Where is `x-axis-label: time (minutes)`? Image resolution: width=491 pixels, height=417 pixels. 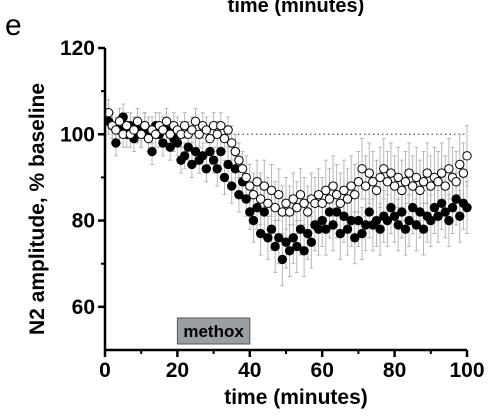 x-axis-label: time (minutes) is located at coordinates (296, 397).